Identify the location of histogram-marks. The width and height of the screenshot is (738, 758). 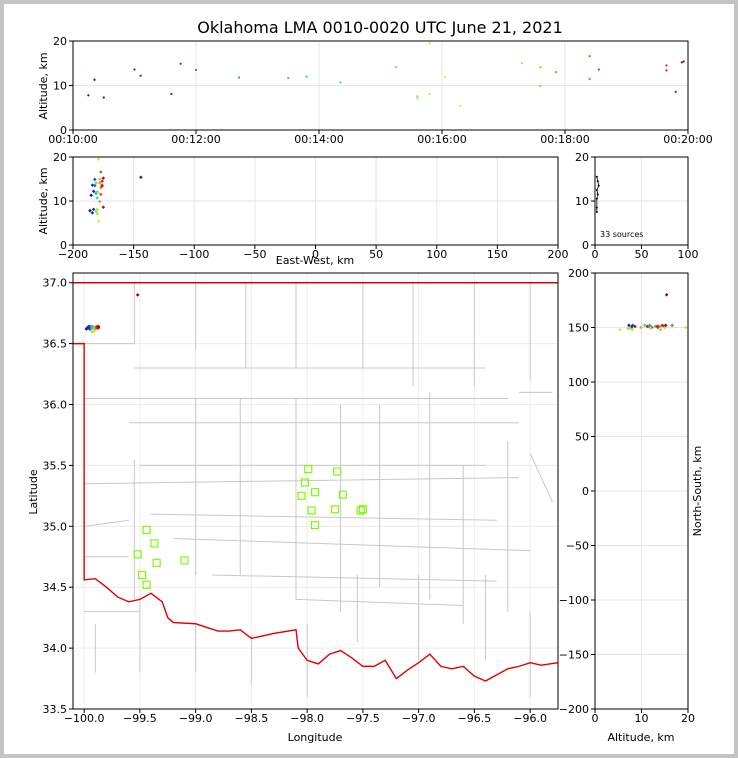
(597, 194).